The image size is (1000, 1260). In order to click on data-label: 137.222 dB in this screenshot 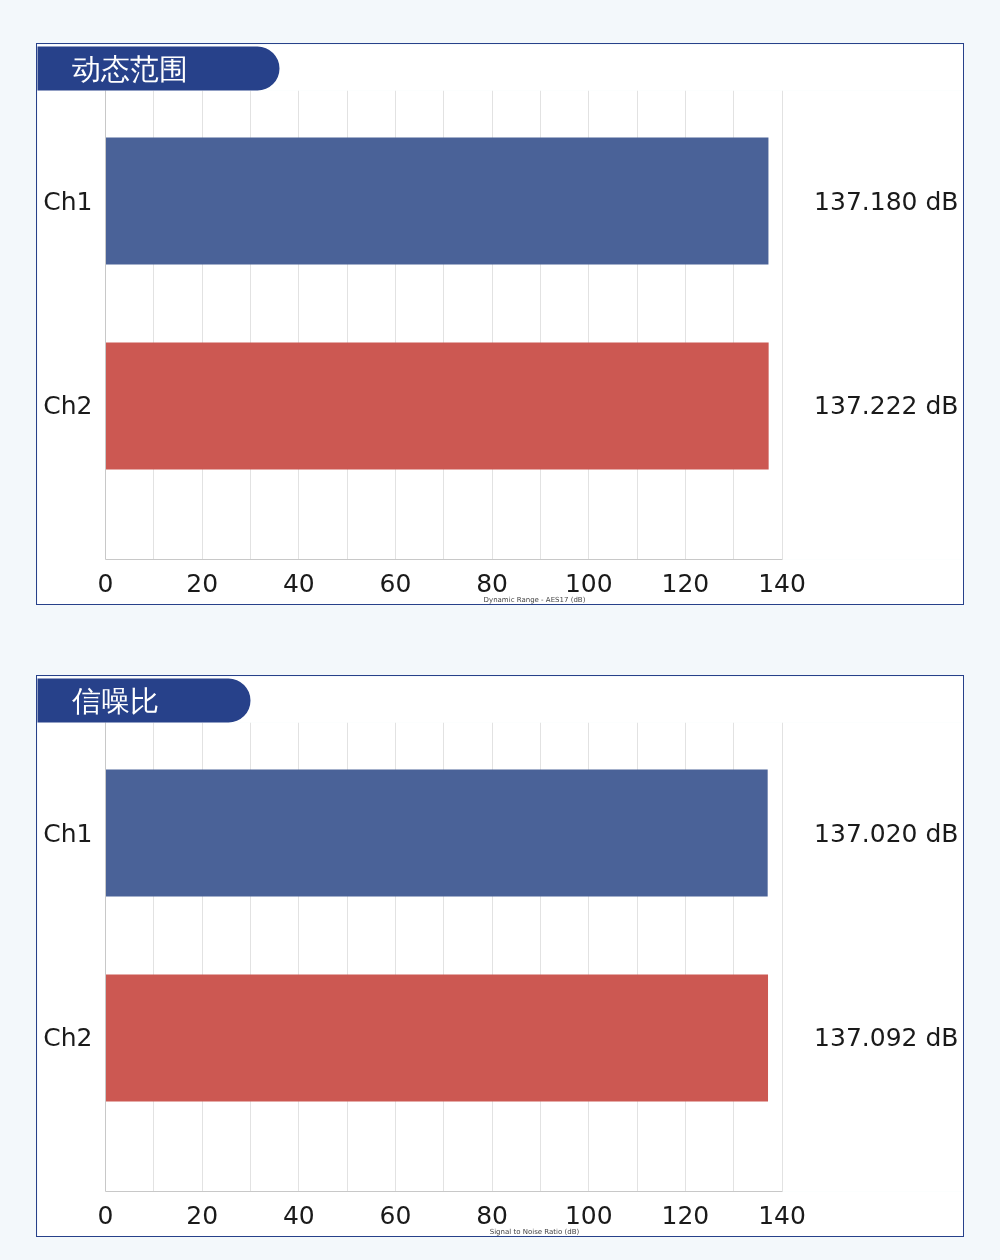, I will do `click(886, 406)`.